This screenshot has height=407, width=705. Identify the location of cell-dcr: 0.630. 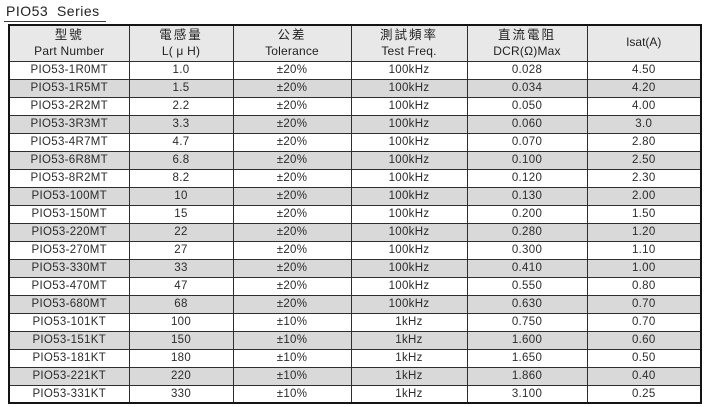
(527, 304).